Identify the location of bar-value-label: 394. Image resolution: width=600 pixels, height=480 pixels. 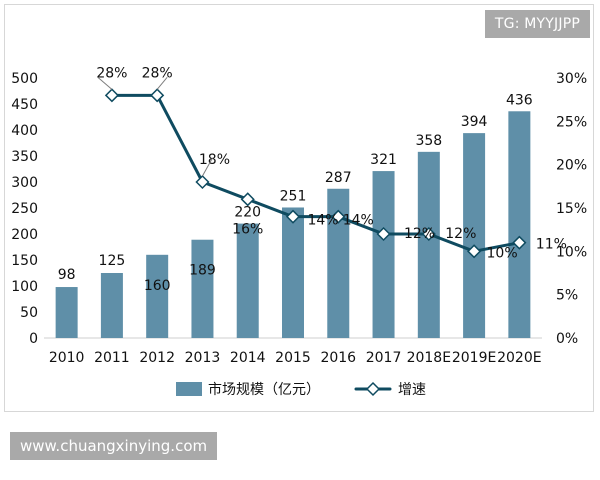
(474, 122).